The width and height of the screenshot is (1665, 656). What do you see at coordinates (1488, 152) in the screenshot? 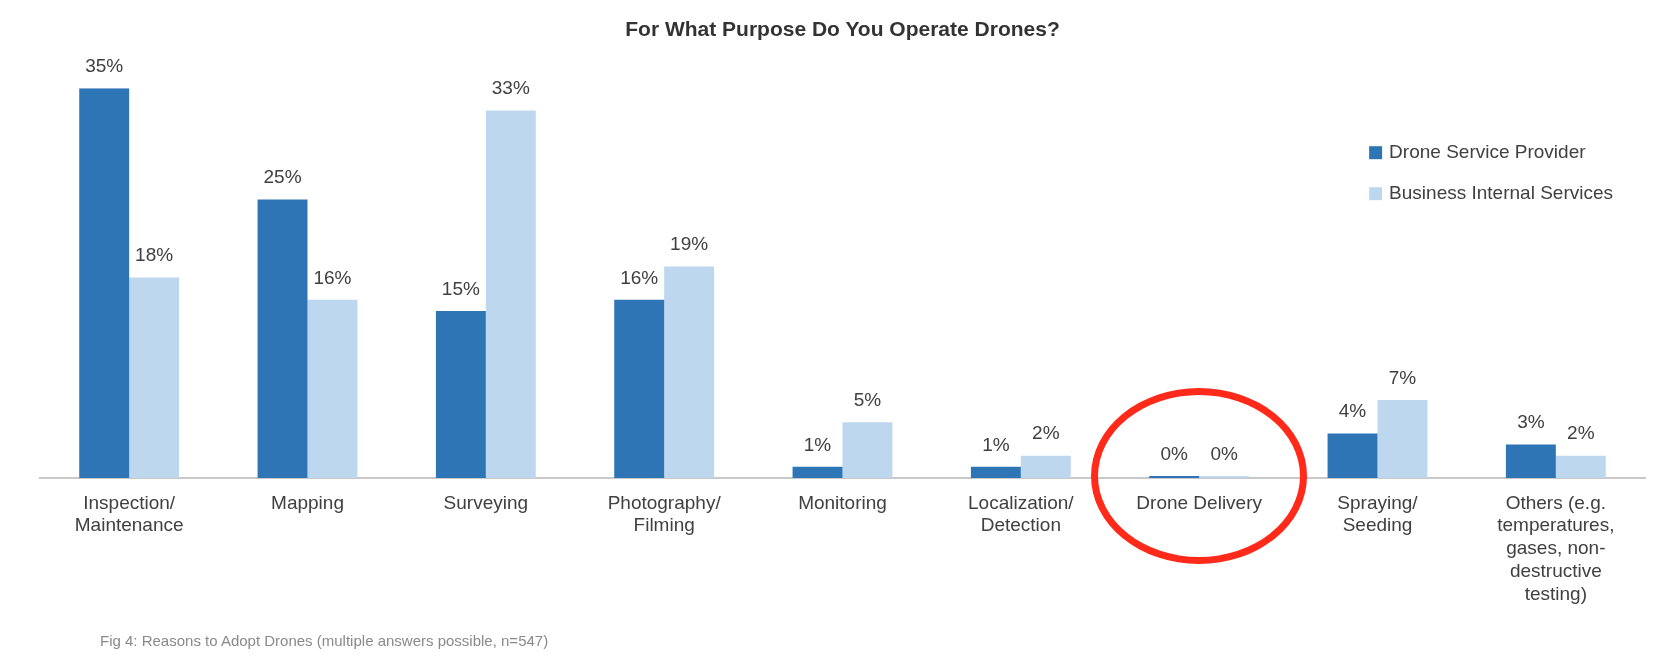
I see `legend-label: Drone Service Provider` at bounding box center [1488, 152].